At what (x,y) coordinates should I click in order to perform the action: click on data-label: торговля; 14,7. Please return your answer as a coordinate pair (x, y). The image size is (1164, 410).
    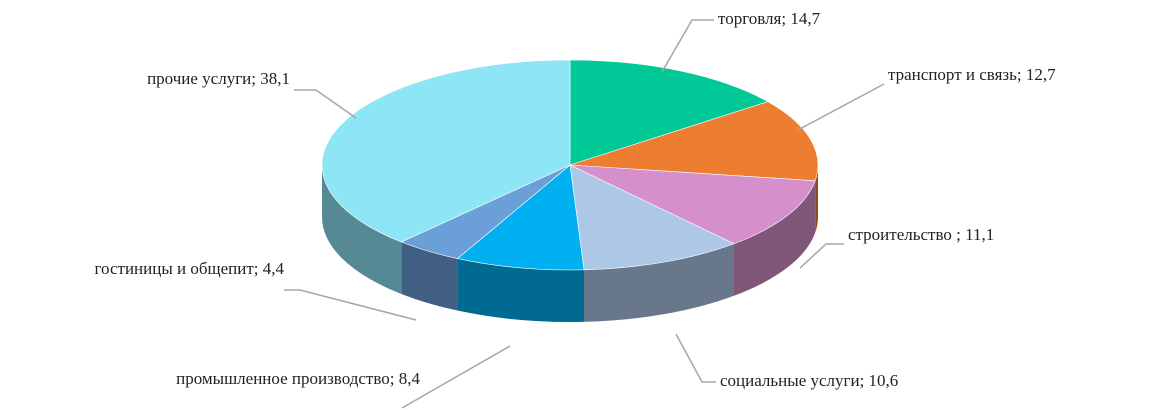
    Looking at the image, I should click on (769, 18).